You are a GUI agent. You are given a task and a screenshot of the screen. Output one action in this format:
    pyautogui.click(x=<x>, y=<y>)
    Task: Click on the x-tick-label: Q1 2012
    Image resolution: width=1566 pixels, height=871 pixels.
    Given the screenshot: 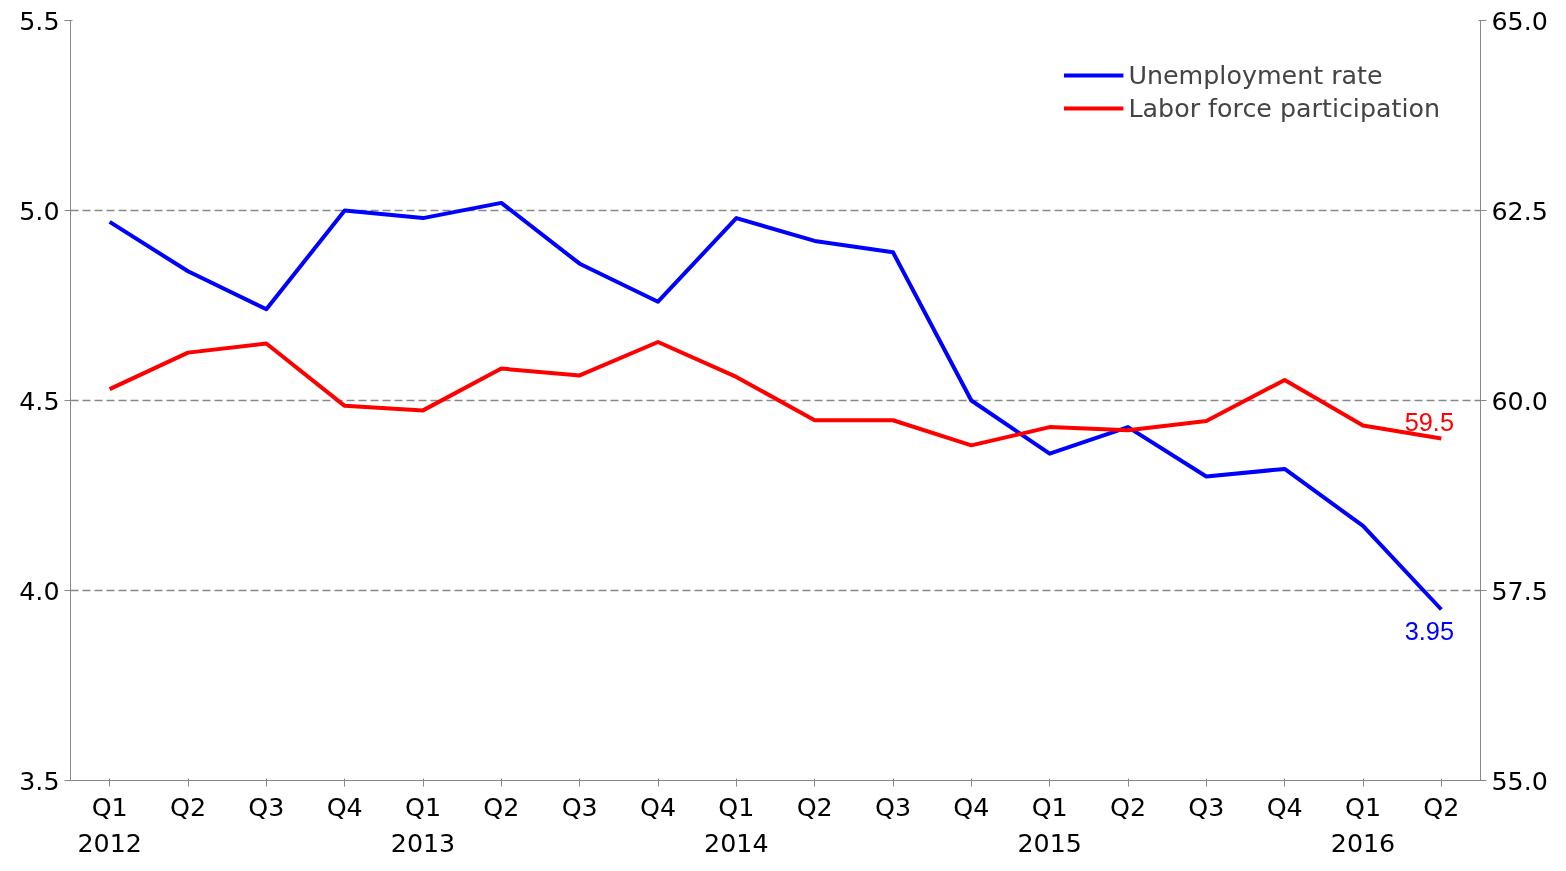 What is the action you would take?
    pyautogui.click(x=109, y=824)
    